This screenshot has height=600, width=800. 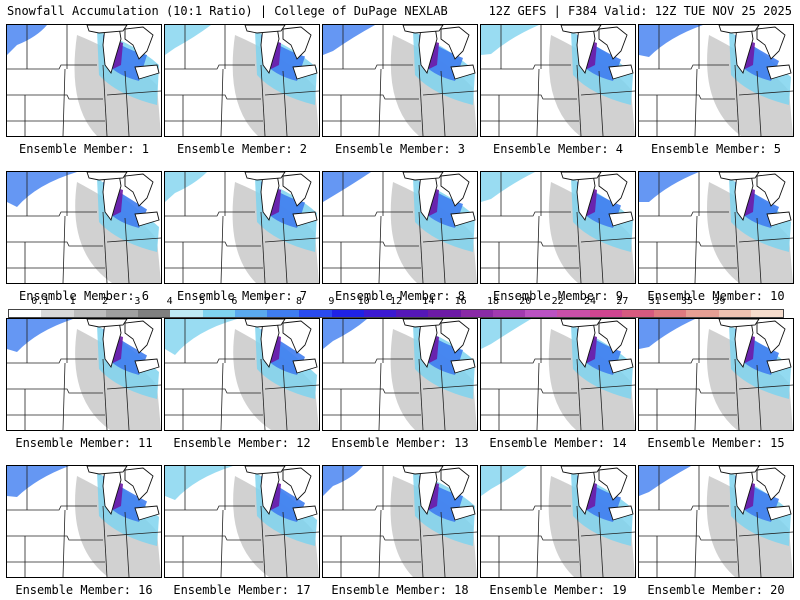 I want to click on colorbar-swatches, so click(x=396, y=313).